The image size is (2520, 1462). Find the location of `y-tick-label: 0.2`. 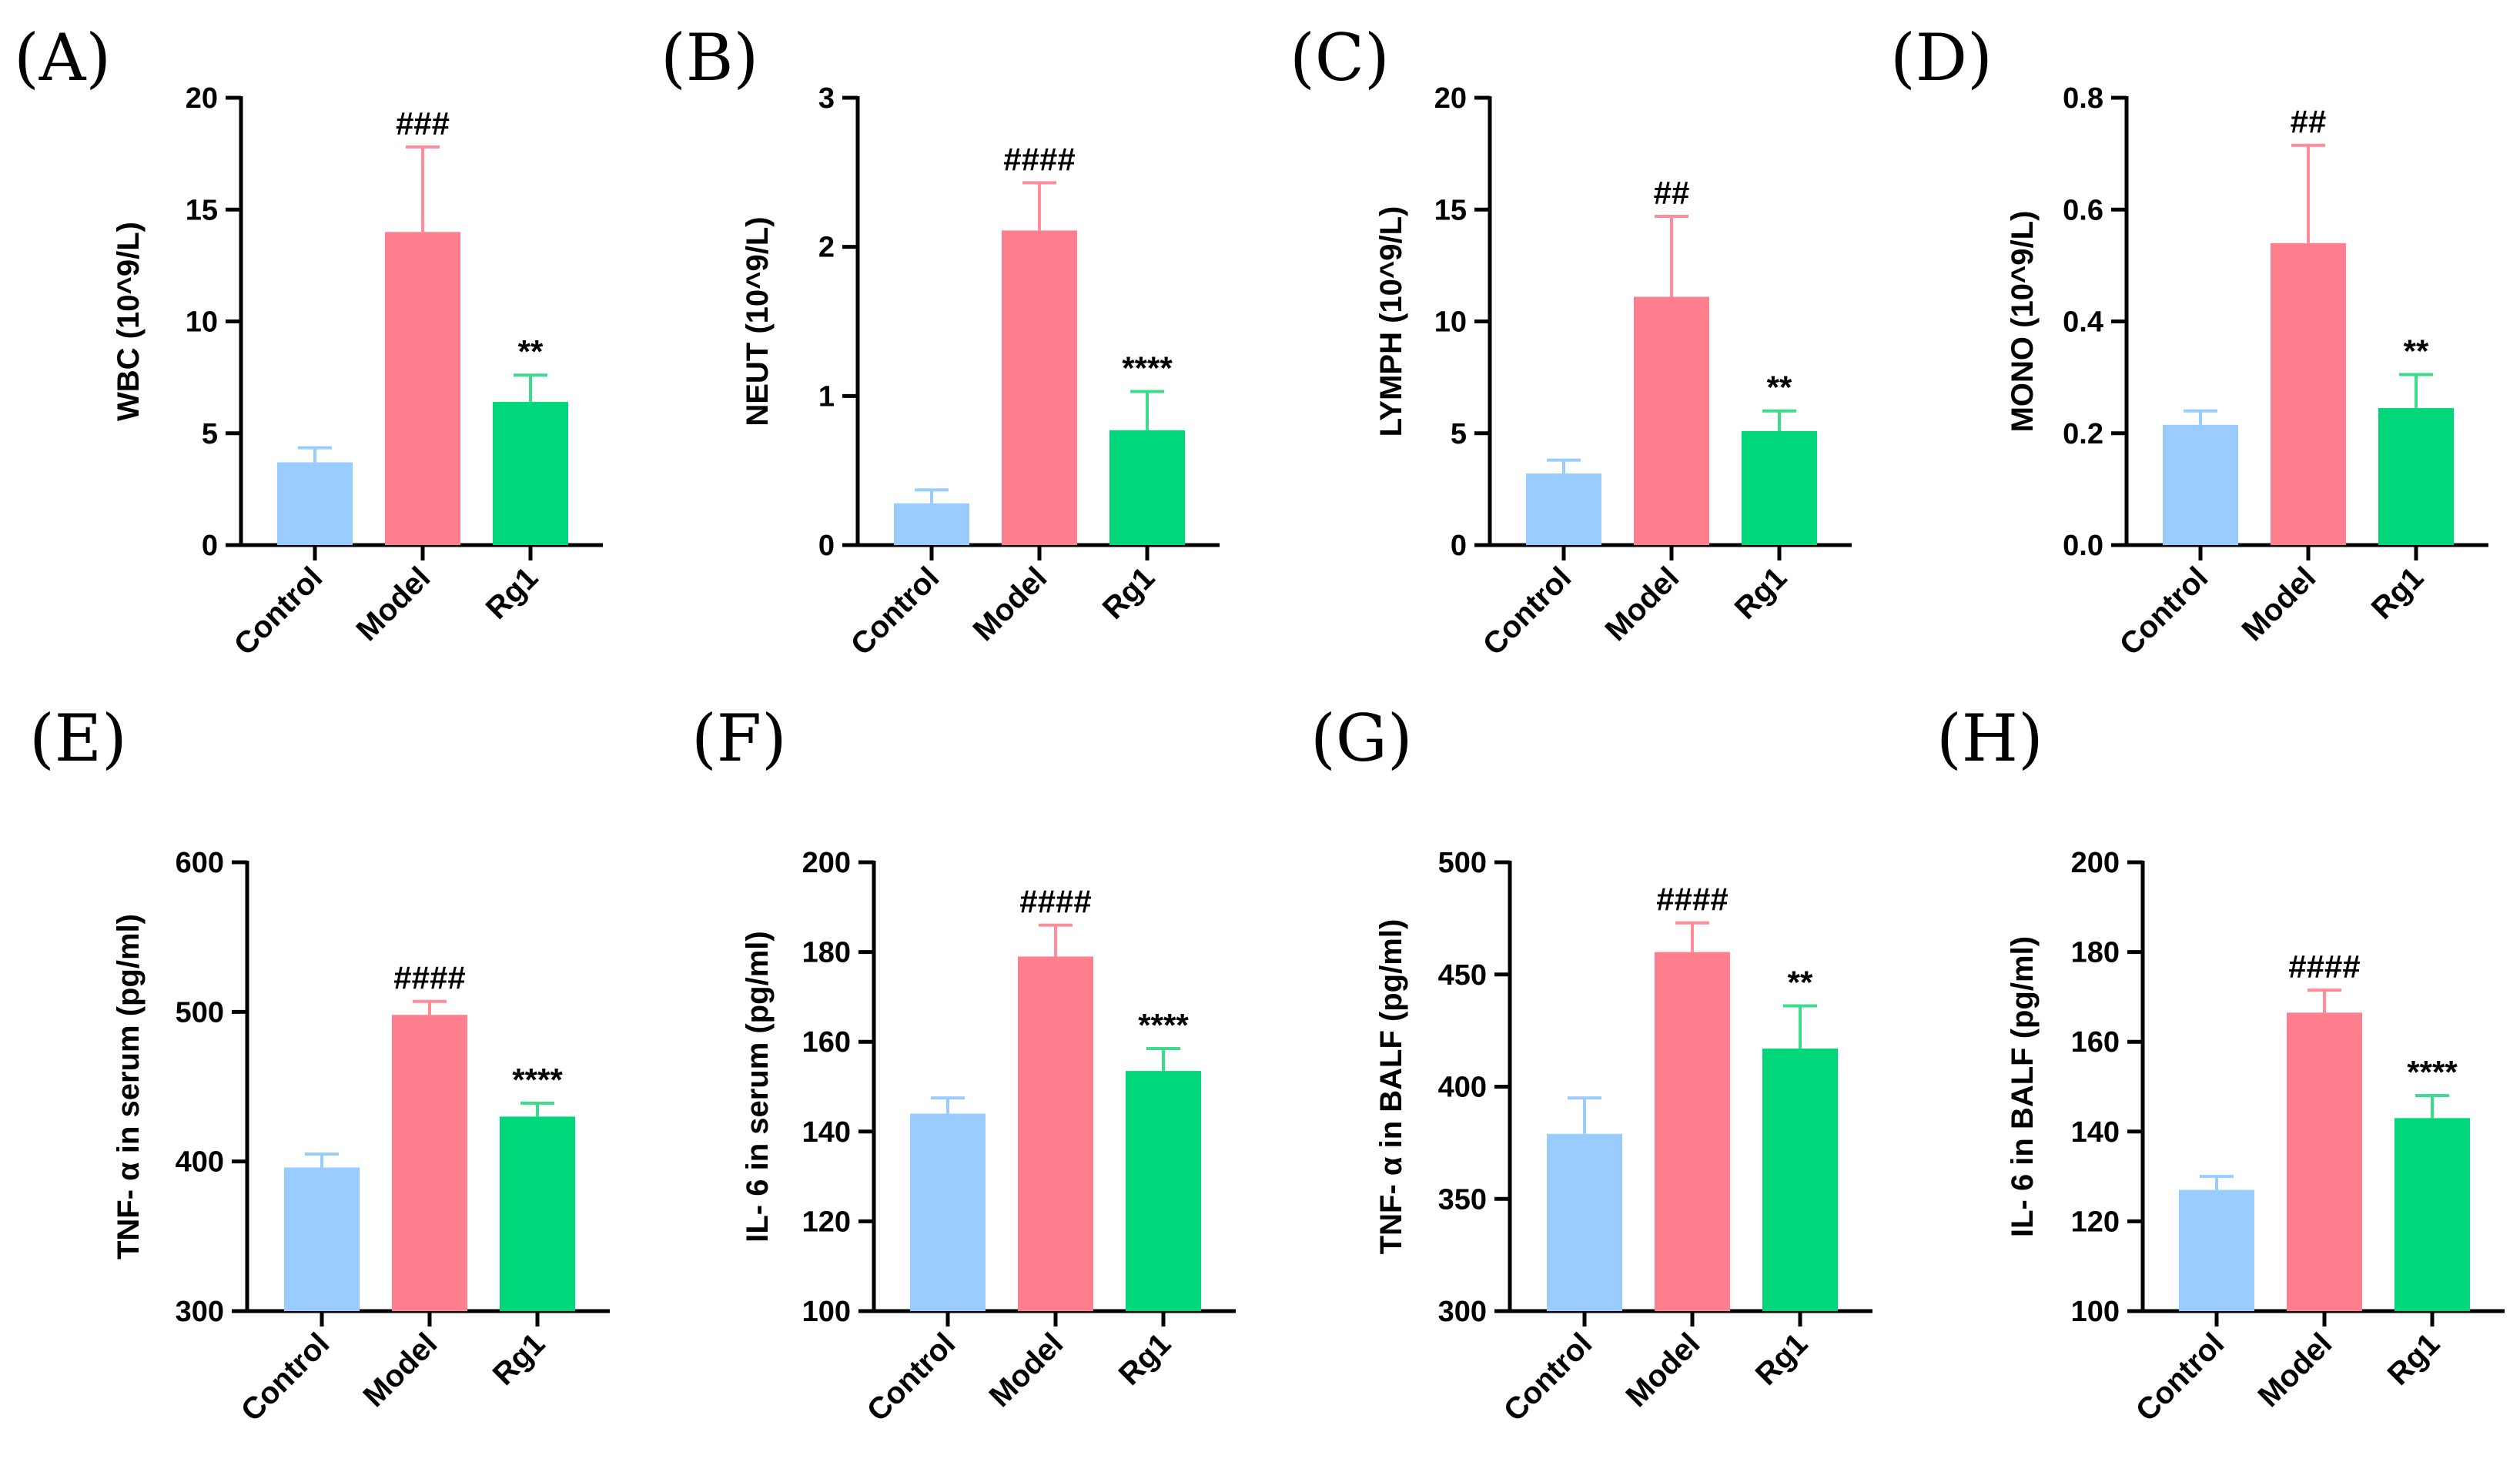

y-tick-label: 0.2 is located at coordinates (2083, 434).